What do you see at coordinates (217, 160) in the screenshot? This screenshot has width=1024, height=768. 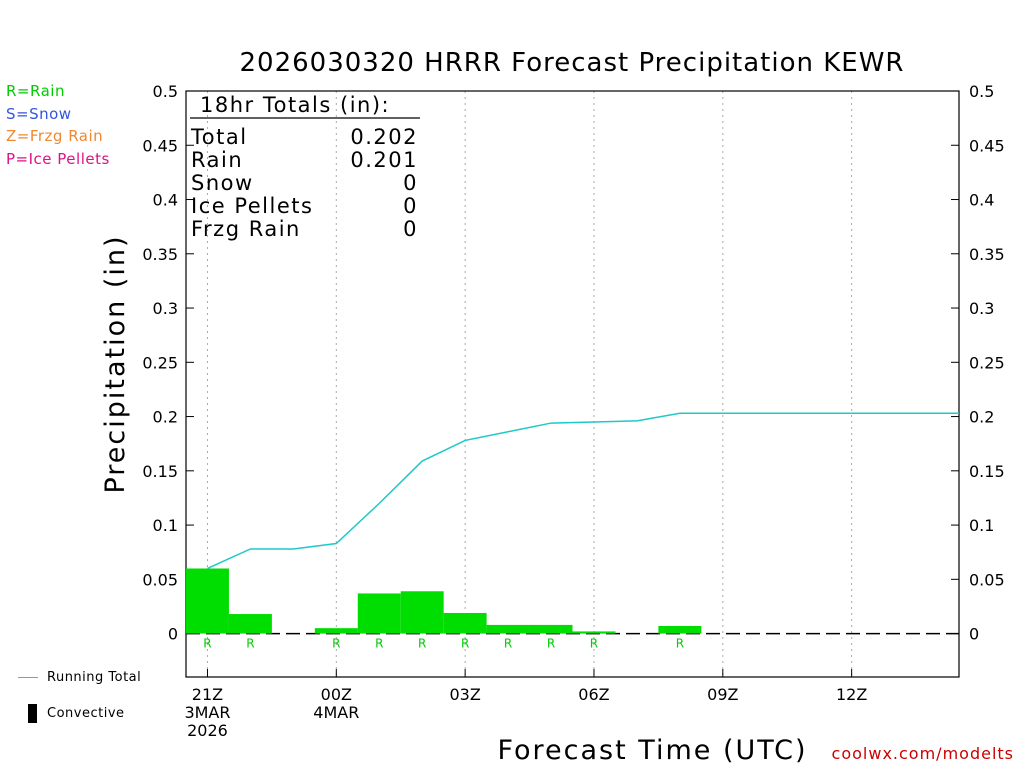 I see `totals-label: Rain` at bounding box center [217, 160].